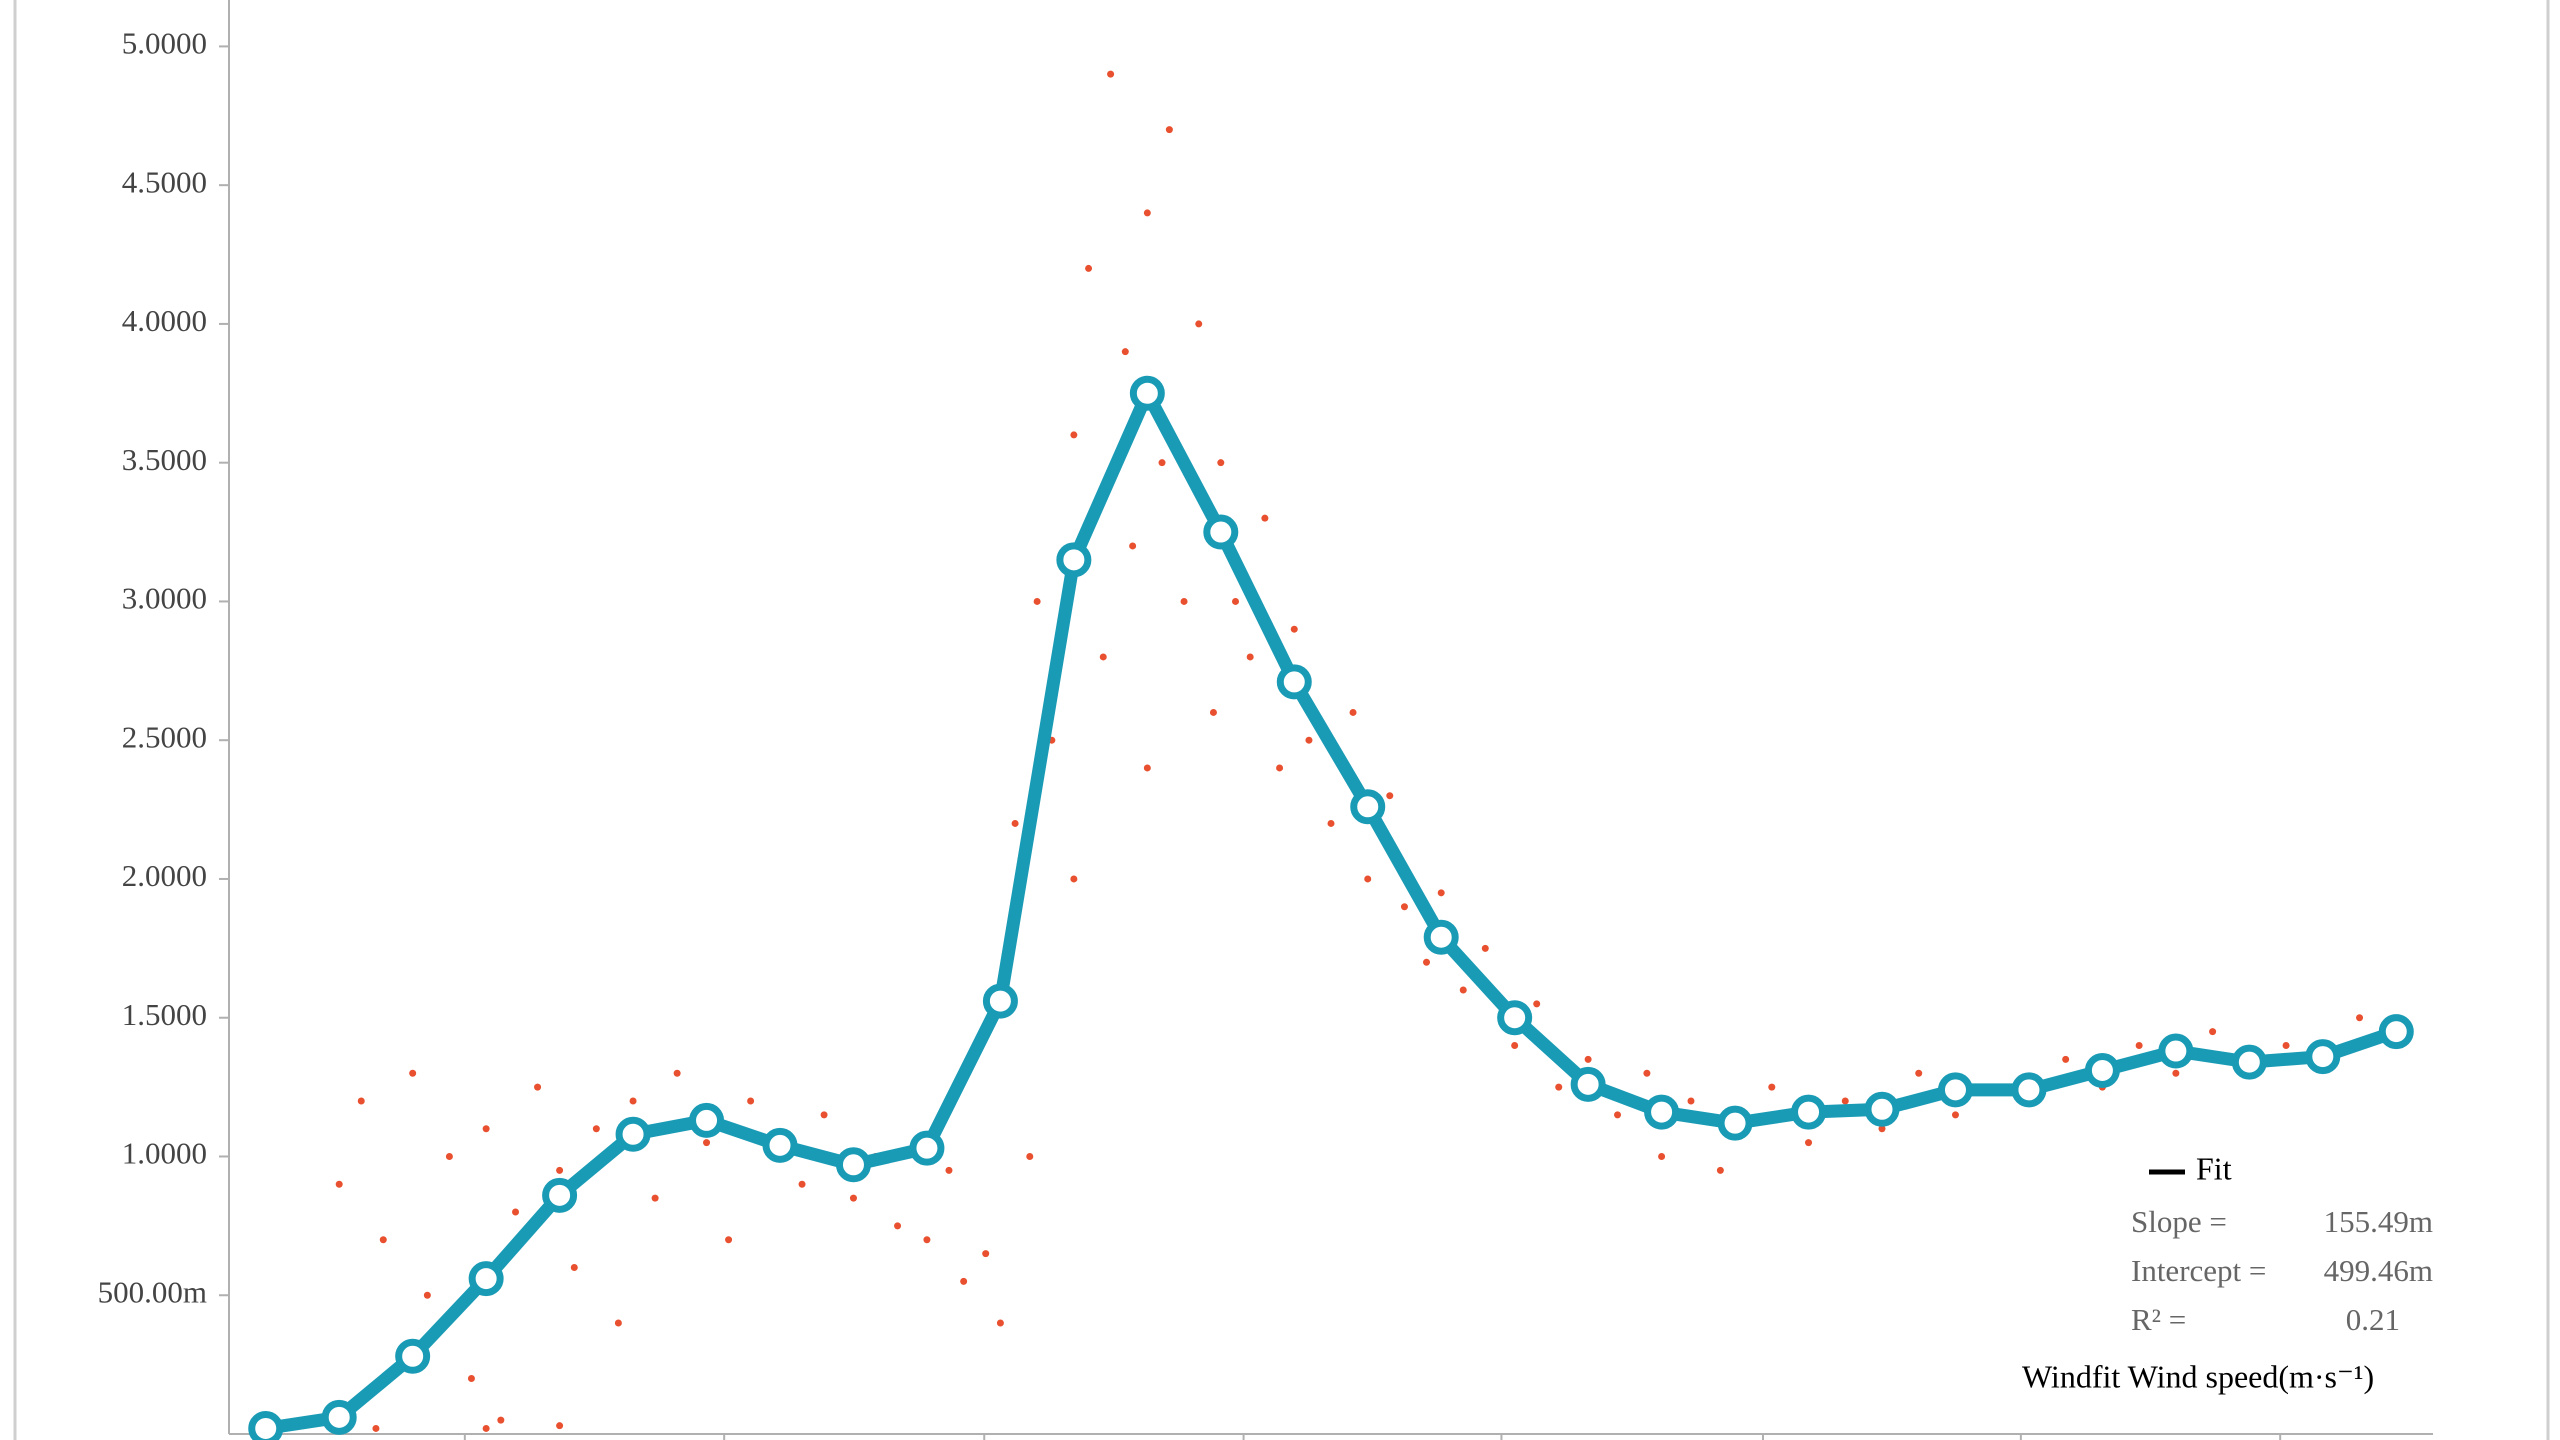 This screenshot has width=2560, height=1440. What do you see at coordinates (164, 736) in the screenshot?
I see `y-tick-label: 2.5000` at bounding box center [164, 736].